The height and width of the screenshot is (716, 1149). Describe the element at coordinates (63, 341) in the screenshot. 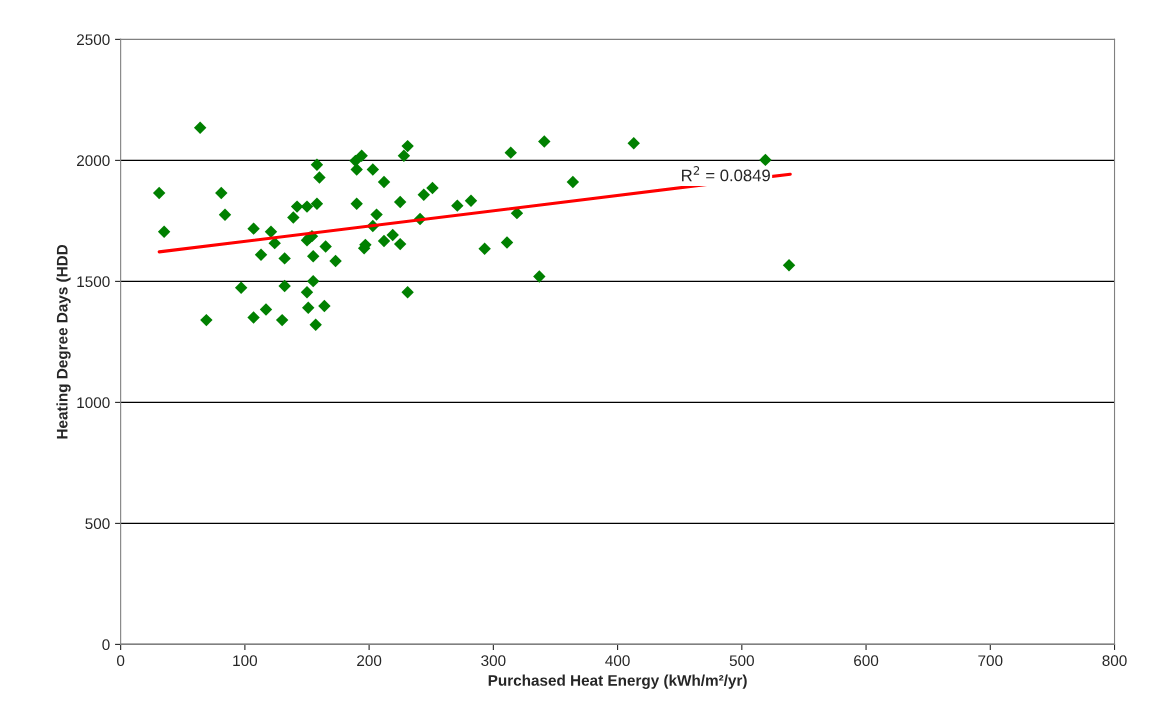

I see `y-axis-title: Heating Degree Days (HDD` at that location.